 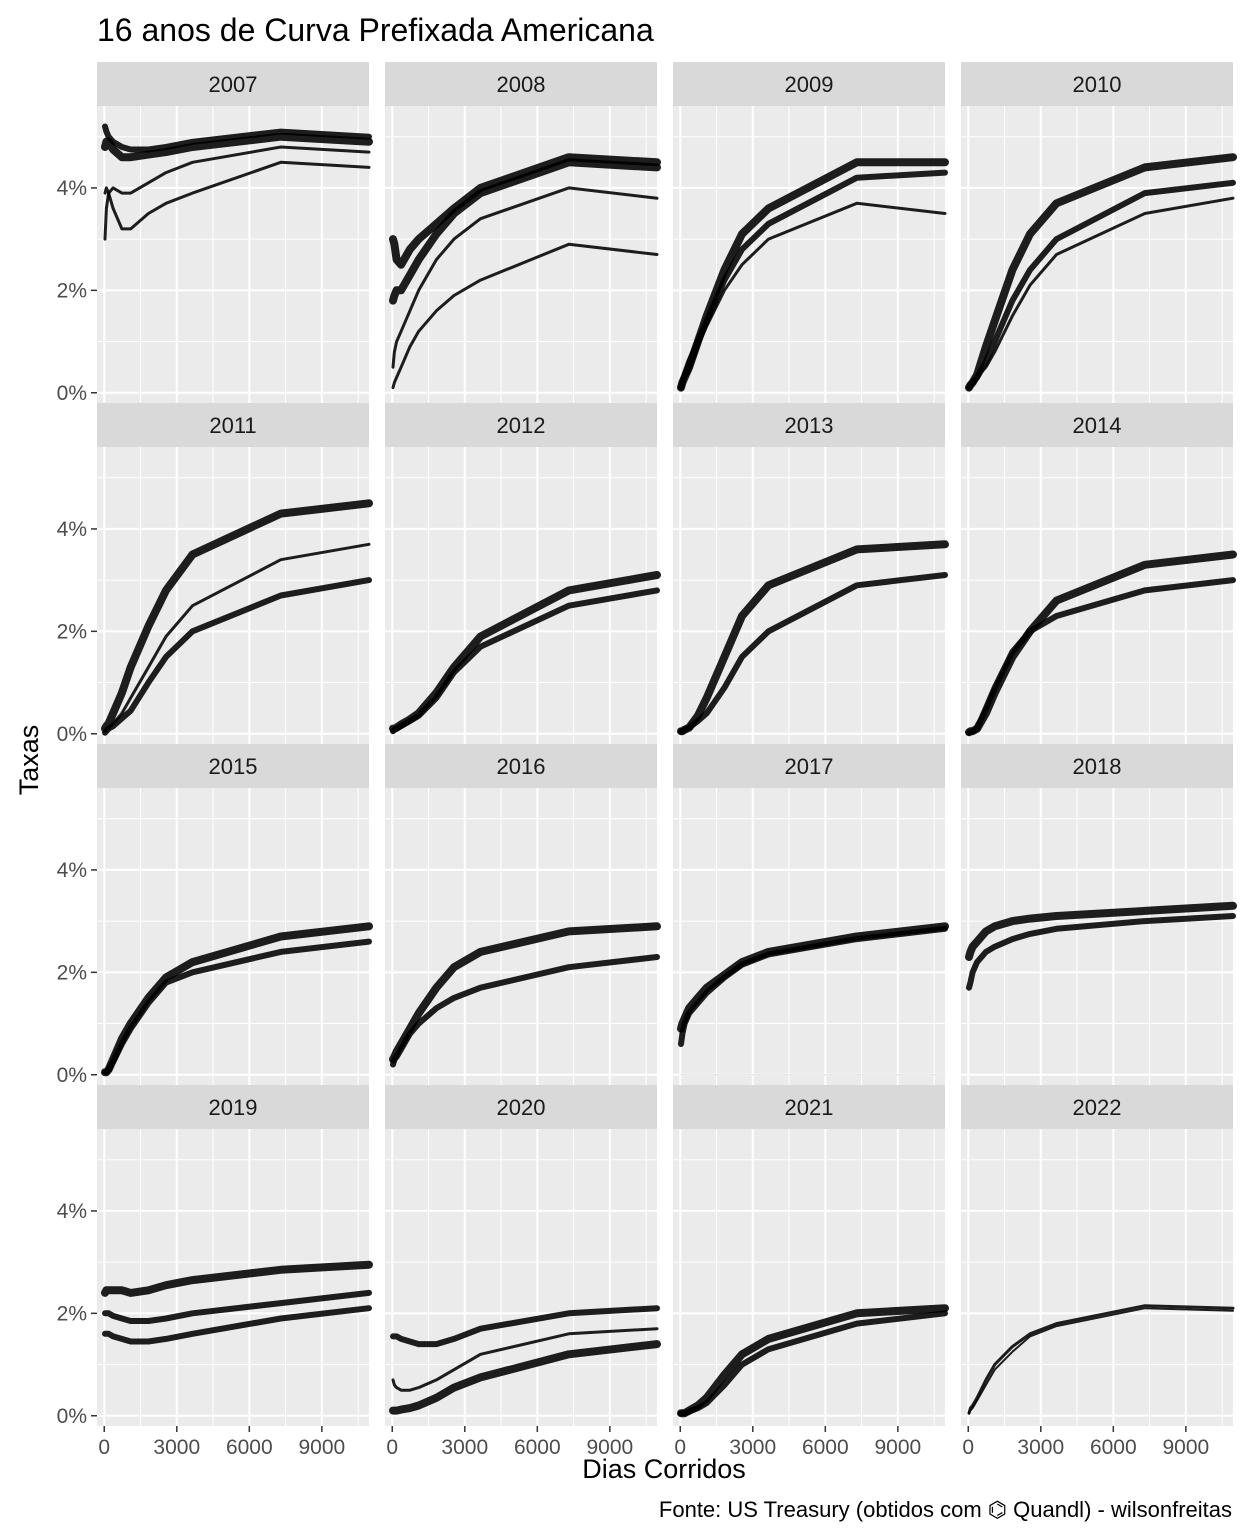 I want to click on facet-label: 2021, so click(x=809, y=1107).